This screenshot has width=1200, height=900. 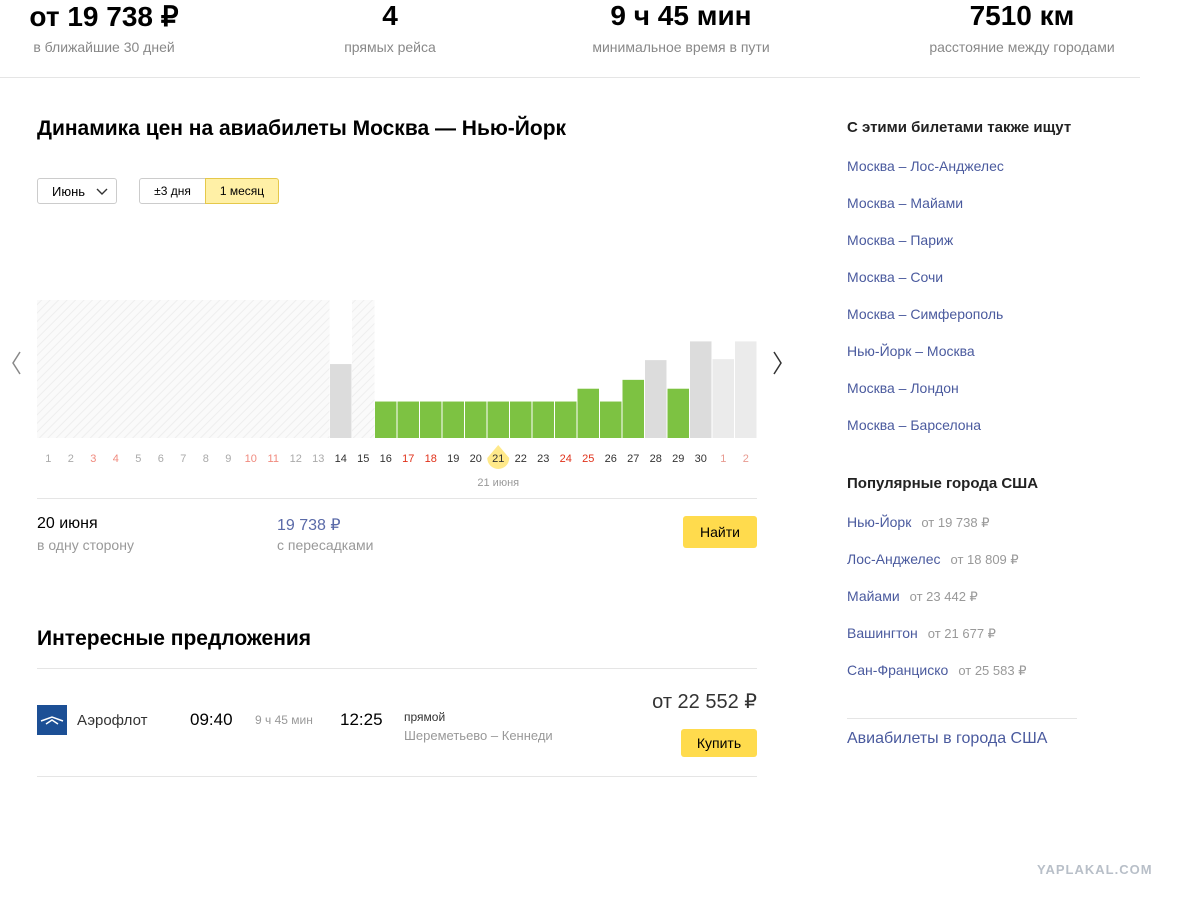 I want to click on related-link: Нью-Йорк – Москва, so click(x=911, y=351).